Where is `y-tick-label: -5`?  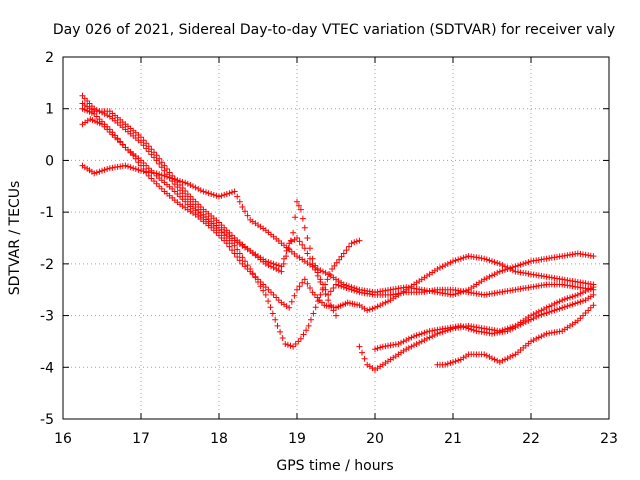
y-tick-label: -5 is located at coordinates (47, 420).